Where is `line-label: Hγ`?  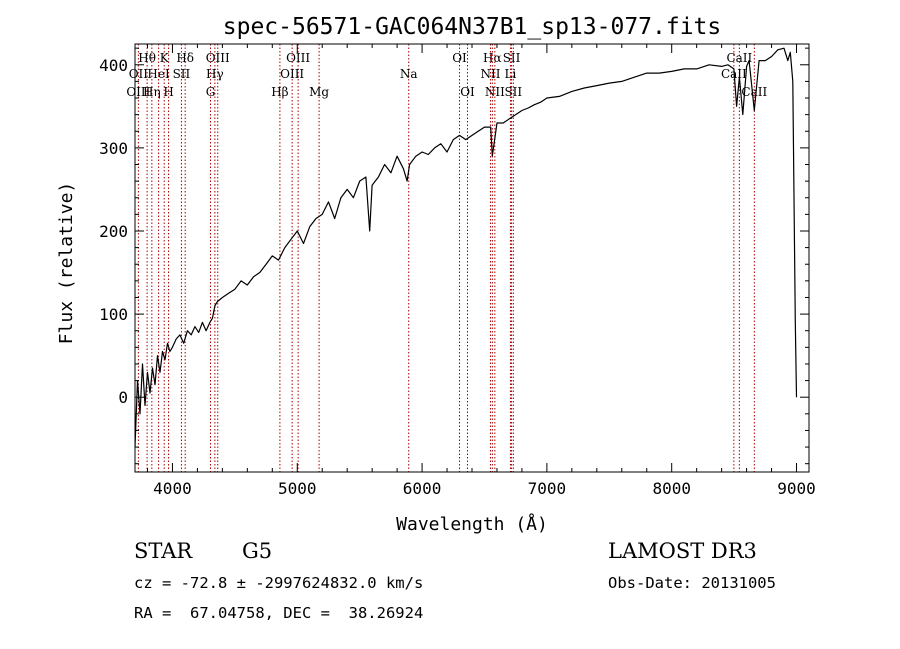 line-label: Hγ is located at coordinates (215, 74).